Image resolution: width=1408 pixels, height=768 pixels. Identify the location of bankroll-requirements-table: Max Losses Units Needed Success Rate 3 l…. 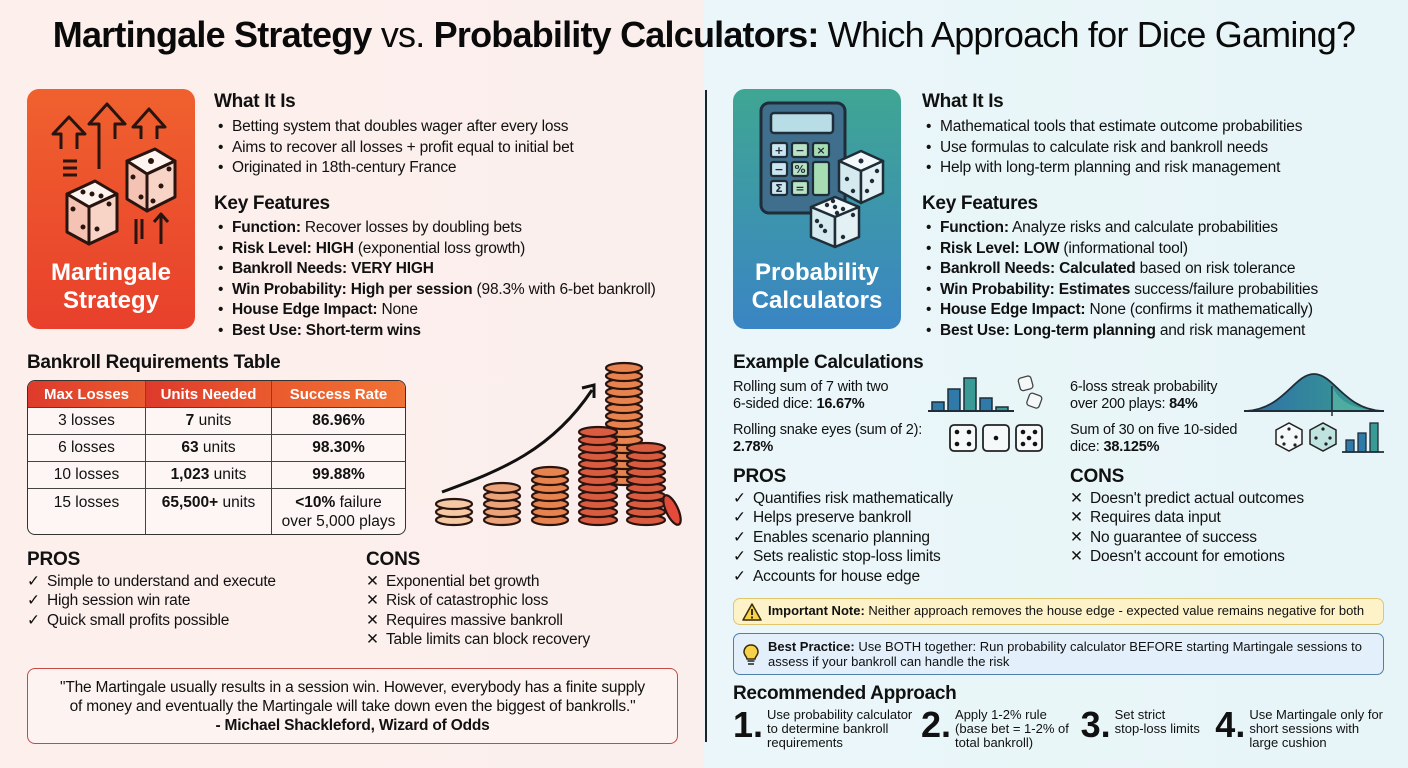
(216, 457).